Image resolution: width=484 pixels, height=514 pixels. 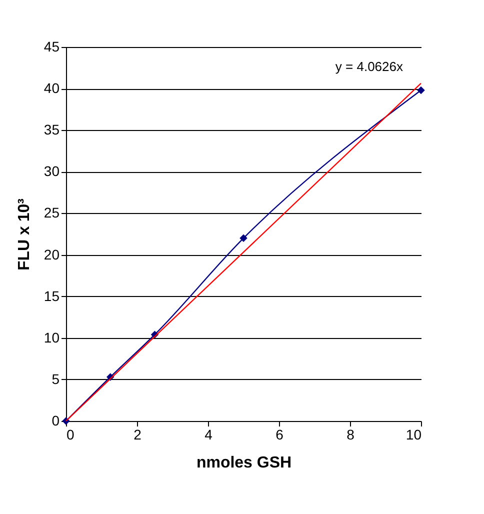 What do you see at coordinates (52, 337) in the screenshot?
I see `y-tick-label: 10` at bounding box center [52, 337].